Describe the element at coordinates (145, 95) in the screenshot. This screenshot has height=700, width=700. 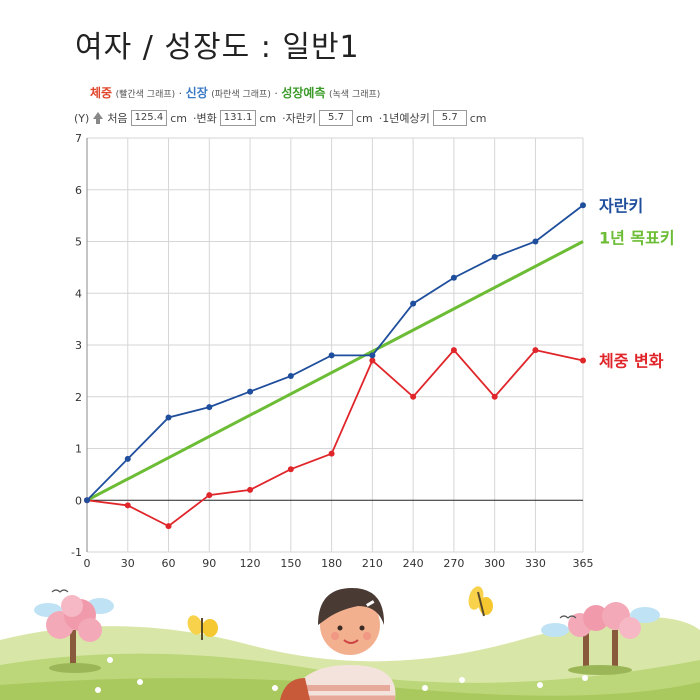
I see `legend-weight-note: (빨간색 그래프)` at that location.